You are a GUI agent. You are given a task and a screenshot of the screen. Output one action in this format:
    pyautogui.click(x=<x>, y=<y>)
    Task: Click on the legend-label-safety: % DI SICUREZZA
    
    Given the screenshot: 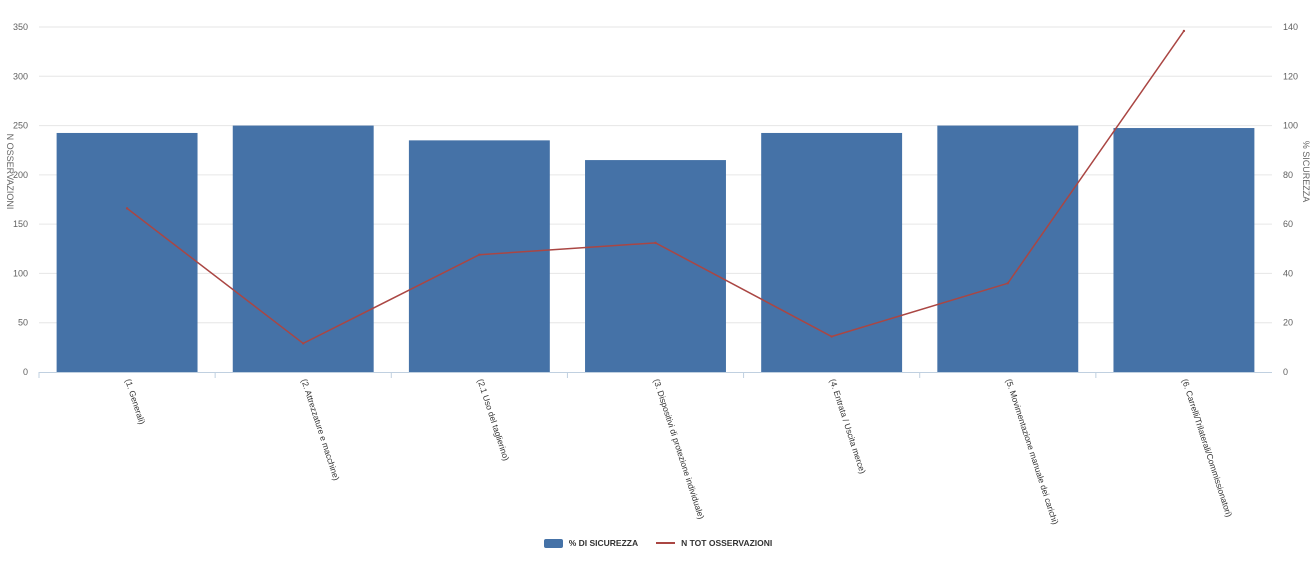 What is the action you would take?
    pyautogui.click(x=603, y=543)
    